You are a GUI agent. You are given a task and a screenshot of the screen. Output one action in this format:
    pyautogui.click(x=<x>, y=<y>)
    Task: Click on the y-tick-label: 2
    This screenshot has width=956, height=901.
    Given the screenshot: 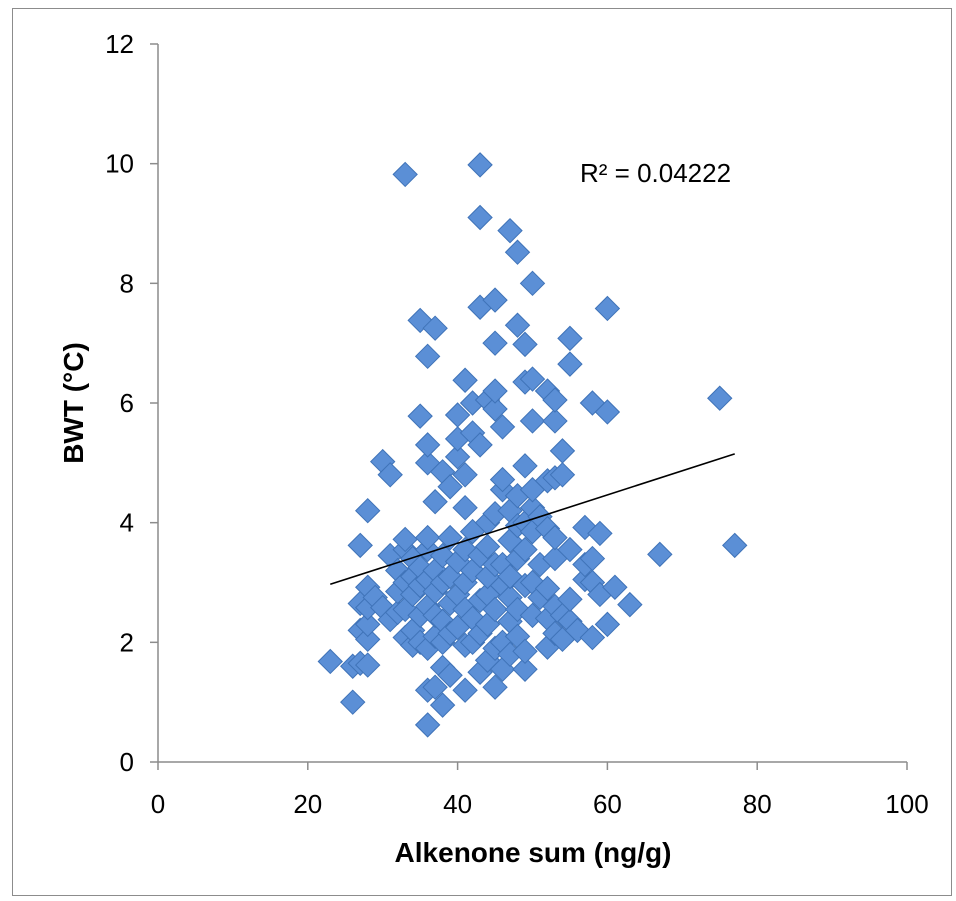 What is the action you would take?
    pyautogui.click(x=127, y=642)
    